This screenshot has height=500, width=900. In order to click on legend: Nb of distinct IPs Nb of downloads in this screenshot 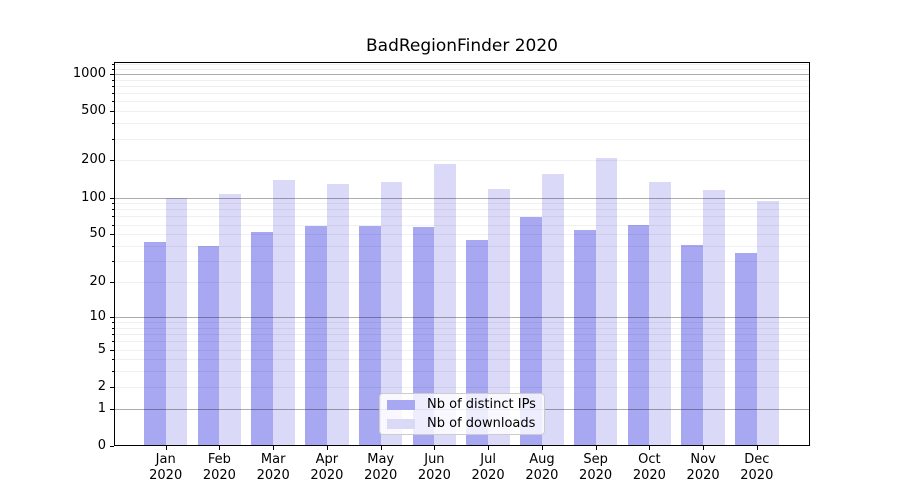, I will do `click(462, 414)`.